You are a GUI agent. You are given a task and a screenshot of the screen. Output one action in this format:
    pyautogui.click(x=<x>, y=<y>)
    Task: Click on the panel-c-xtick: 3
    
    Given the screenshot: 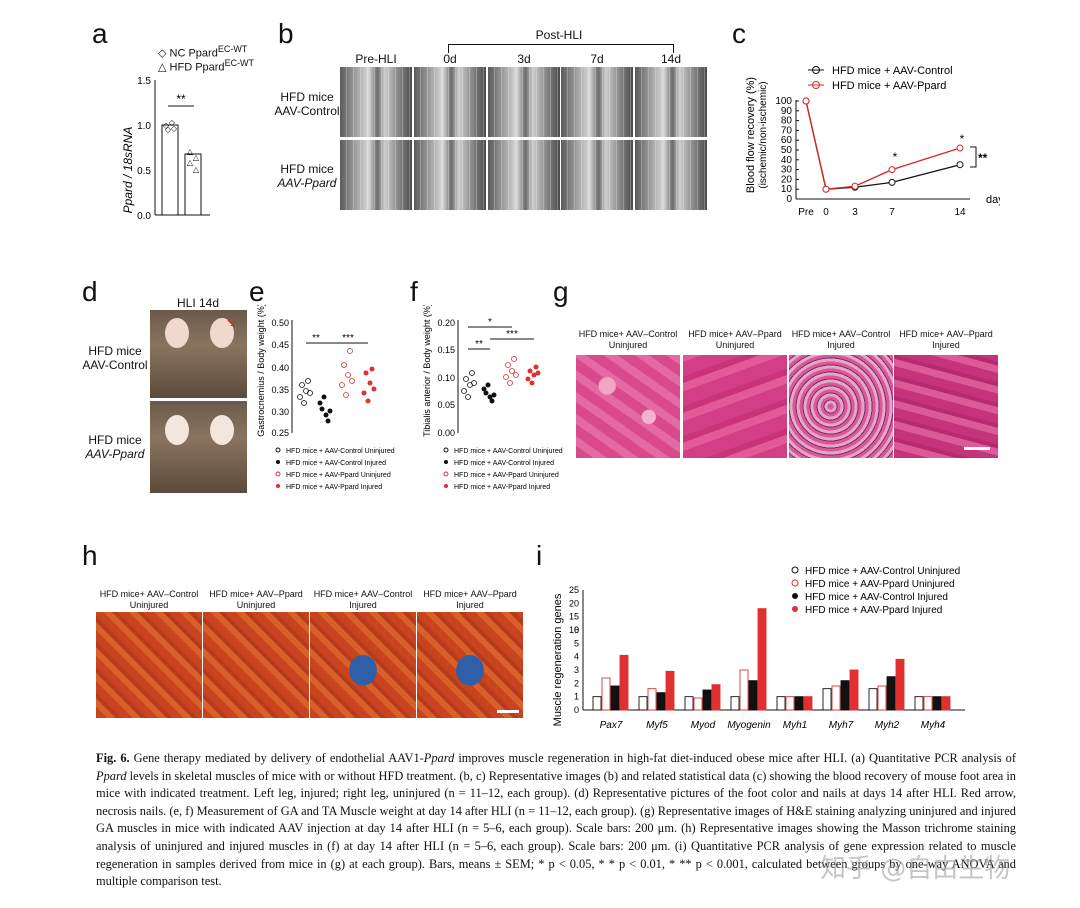 What is the action you would take?
    pyautogui.click(x=855, y=212)
    